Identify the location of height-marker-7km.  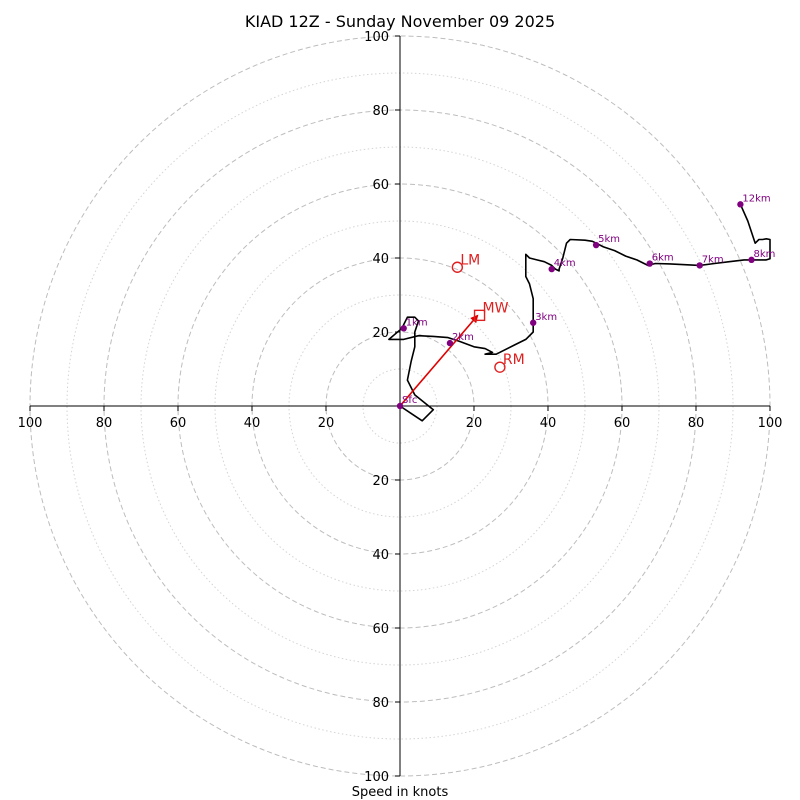
(699, 265).